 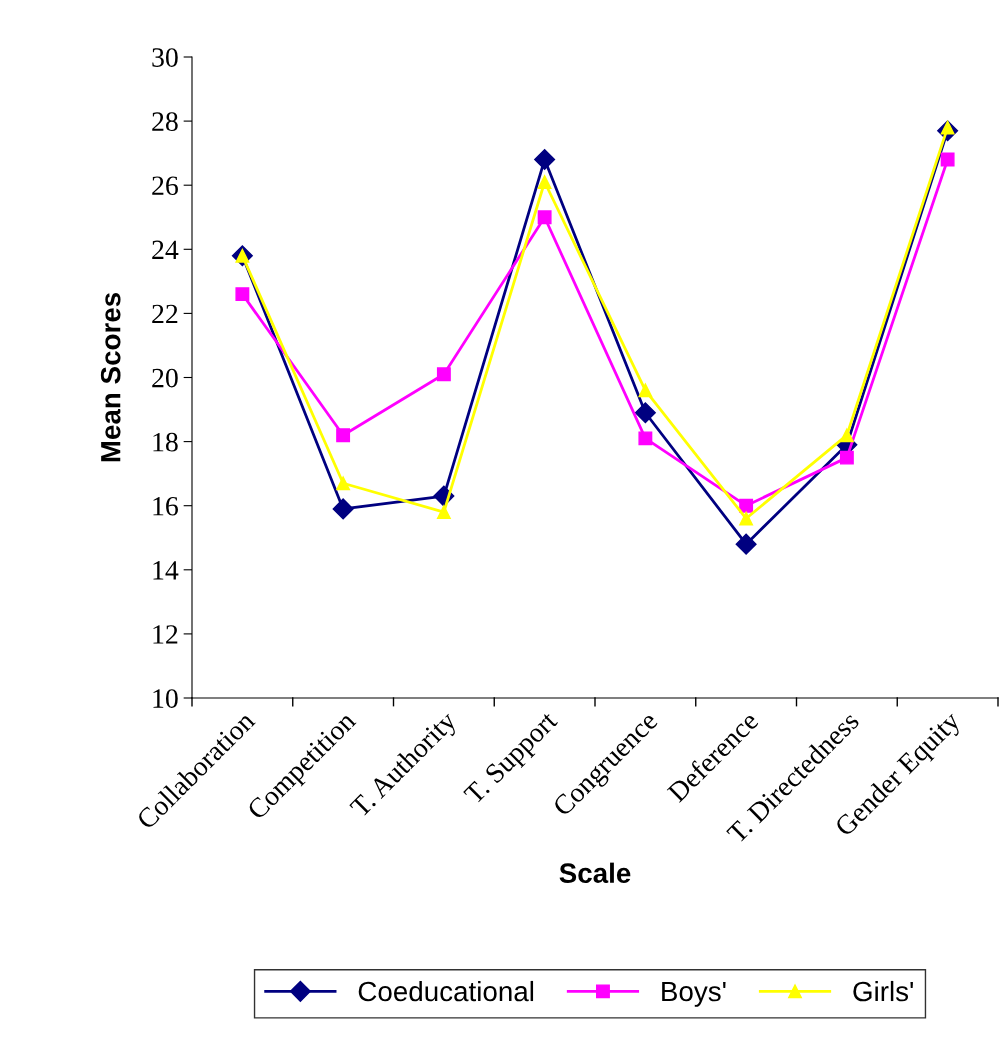 I want to click on y-tick-label: 22, so click(x=165, y=314).